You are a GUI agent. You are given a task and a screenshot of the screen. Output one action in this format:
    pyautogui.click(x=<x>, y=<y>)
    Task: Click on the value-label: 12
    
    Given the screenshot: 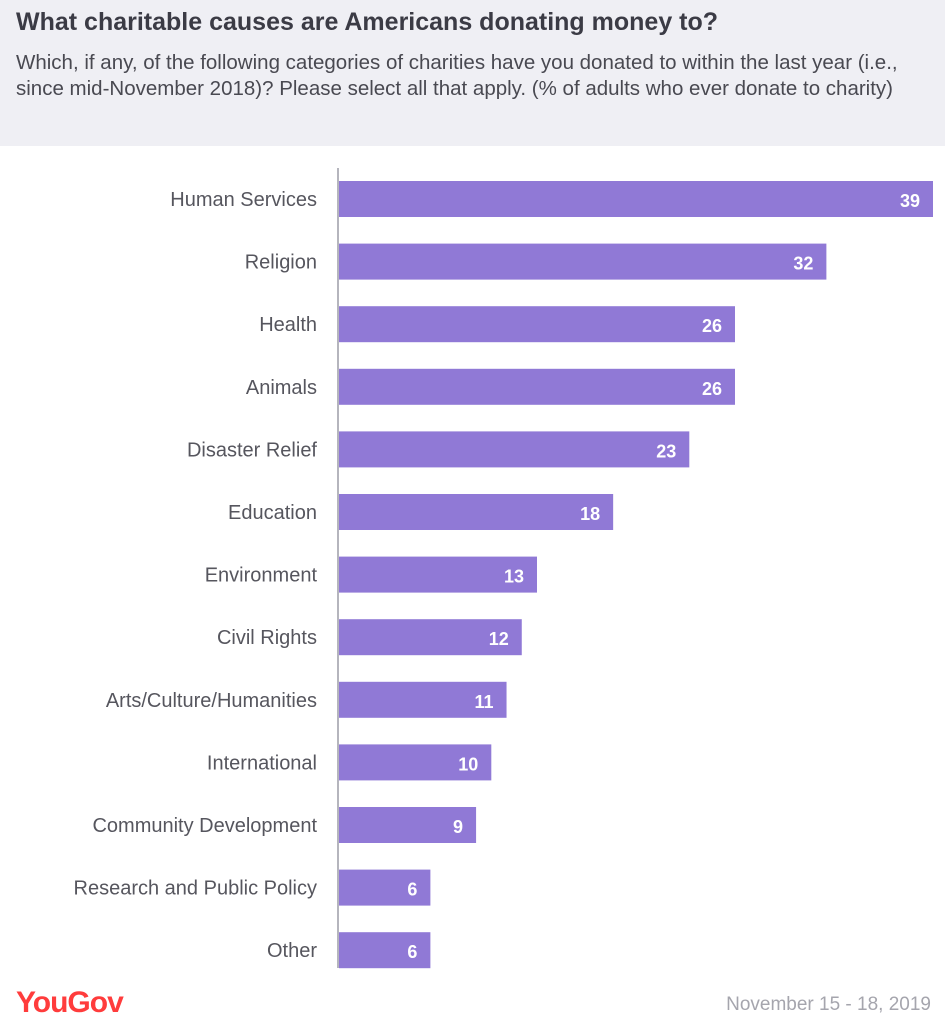 What is the action you would take?
    pyautogui.click(x=499, y=639)
    